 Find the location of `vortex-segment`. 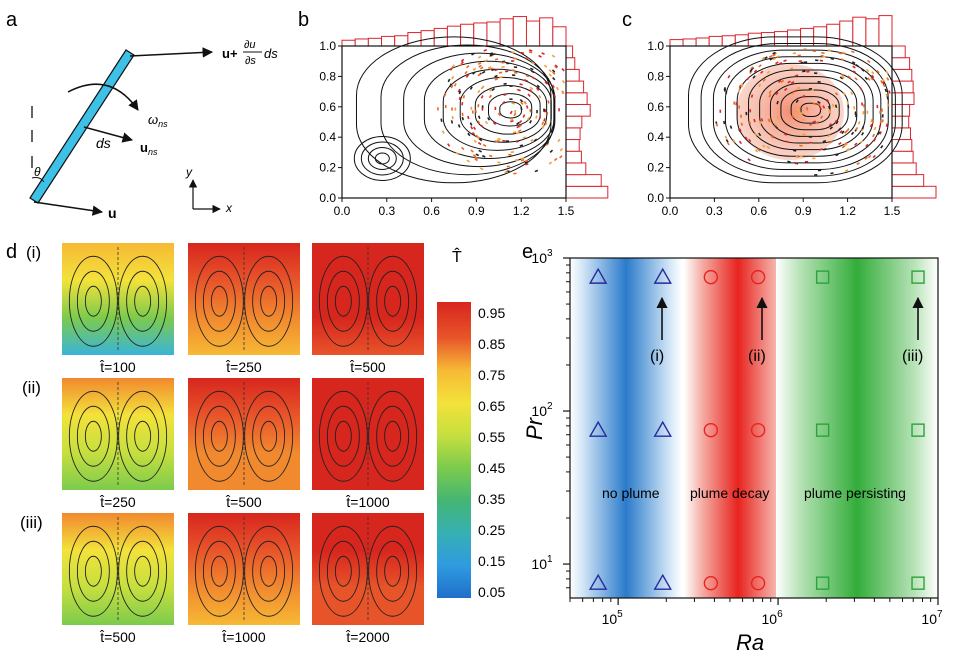

vortex-segment is located at coordinates (82, 126).